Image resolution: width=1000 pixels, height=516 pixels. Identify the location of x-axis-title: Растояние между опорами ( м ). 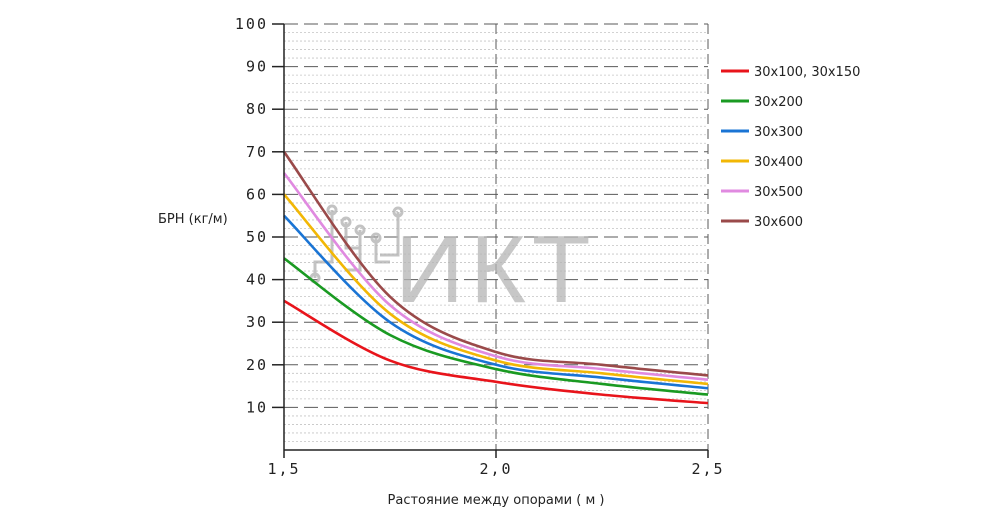
(496, 500).